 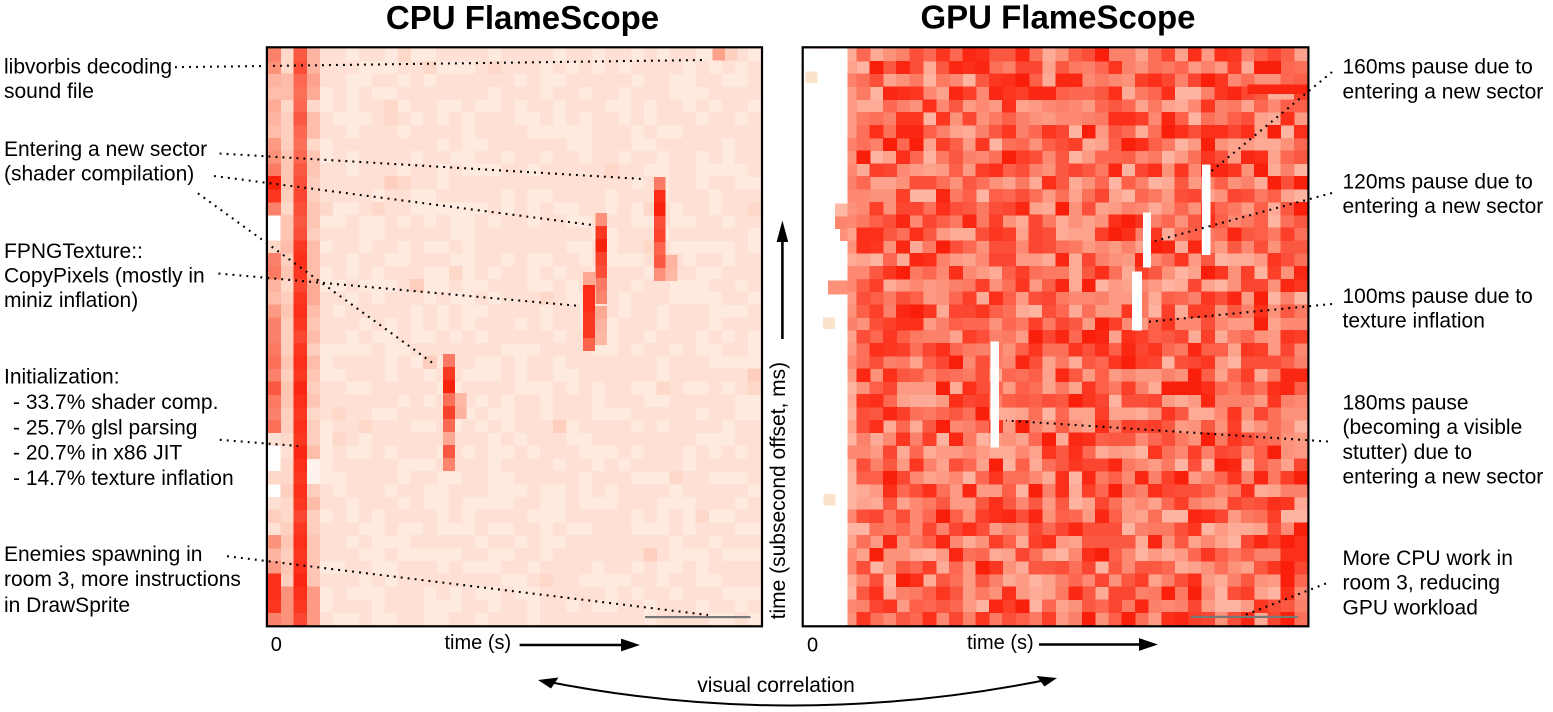 I want to click on svg-text: in DrawSprite, so click(x=67, y=605).